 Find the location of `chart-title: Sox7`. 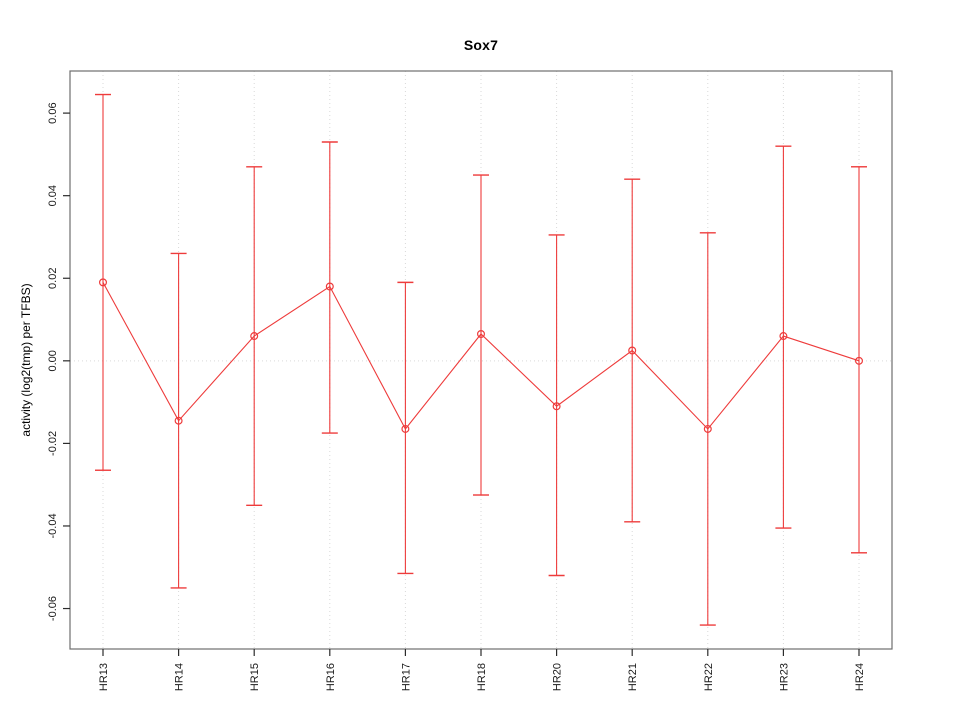

chart-title: Sox7 is located at coordinates (481, 45).